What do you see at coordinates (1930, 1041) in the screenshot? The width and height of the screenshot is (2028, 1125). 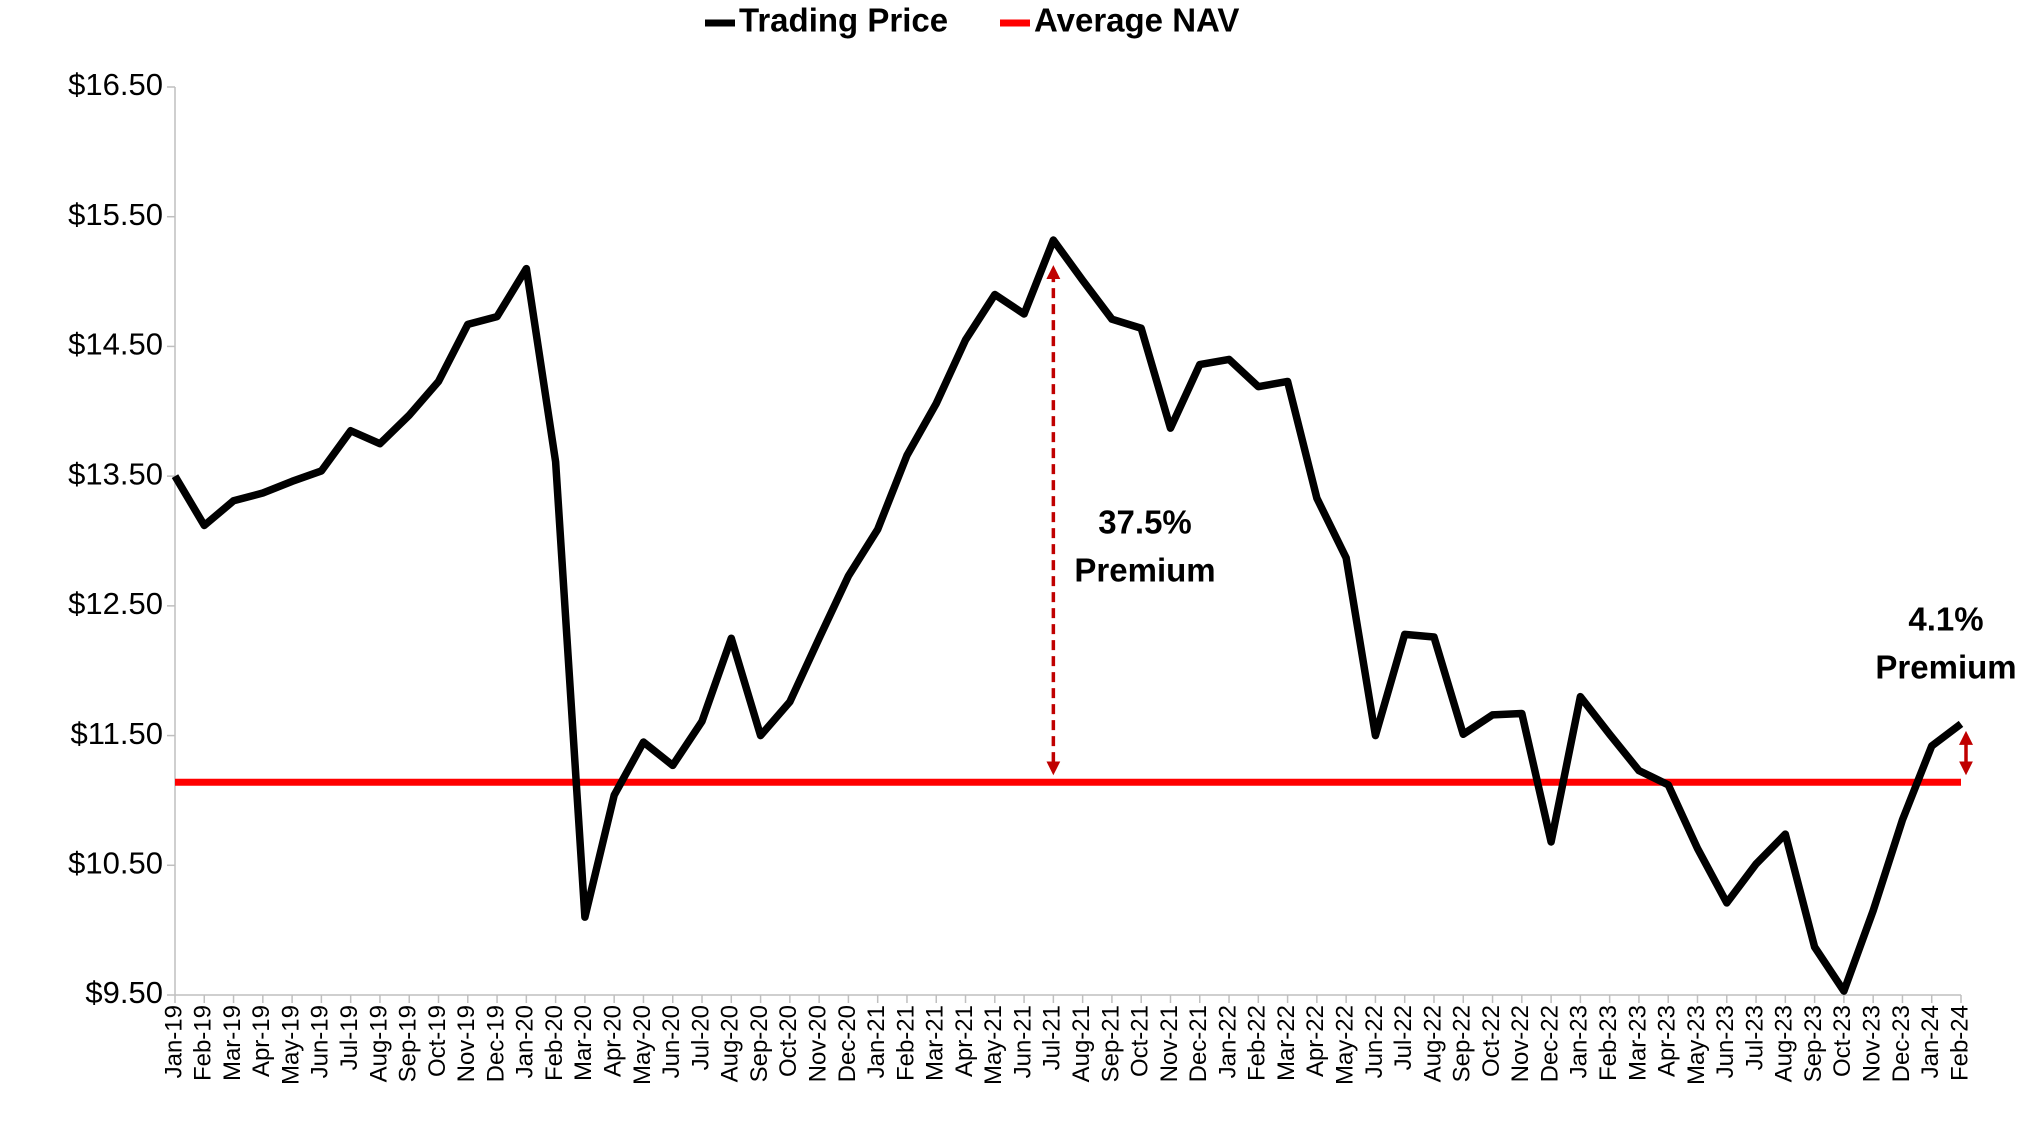 I see `x-tick-label: Jan-24` at bounding box center [1930, 1041].